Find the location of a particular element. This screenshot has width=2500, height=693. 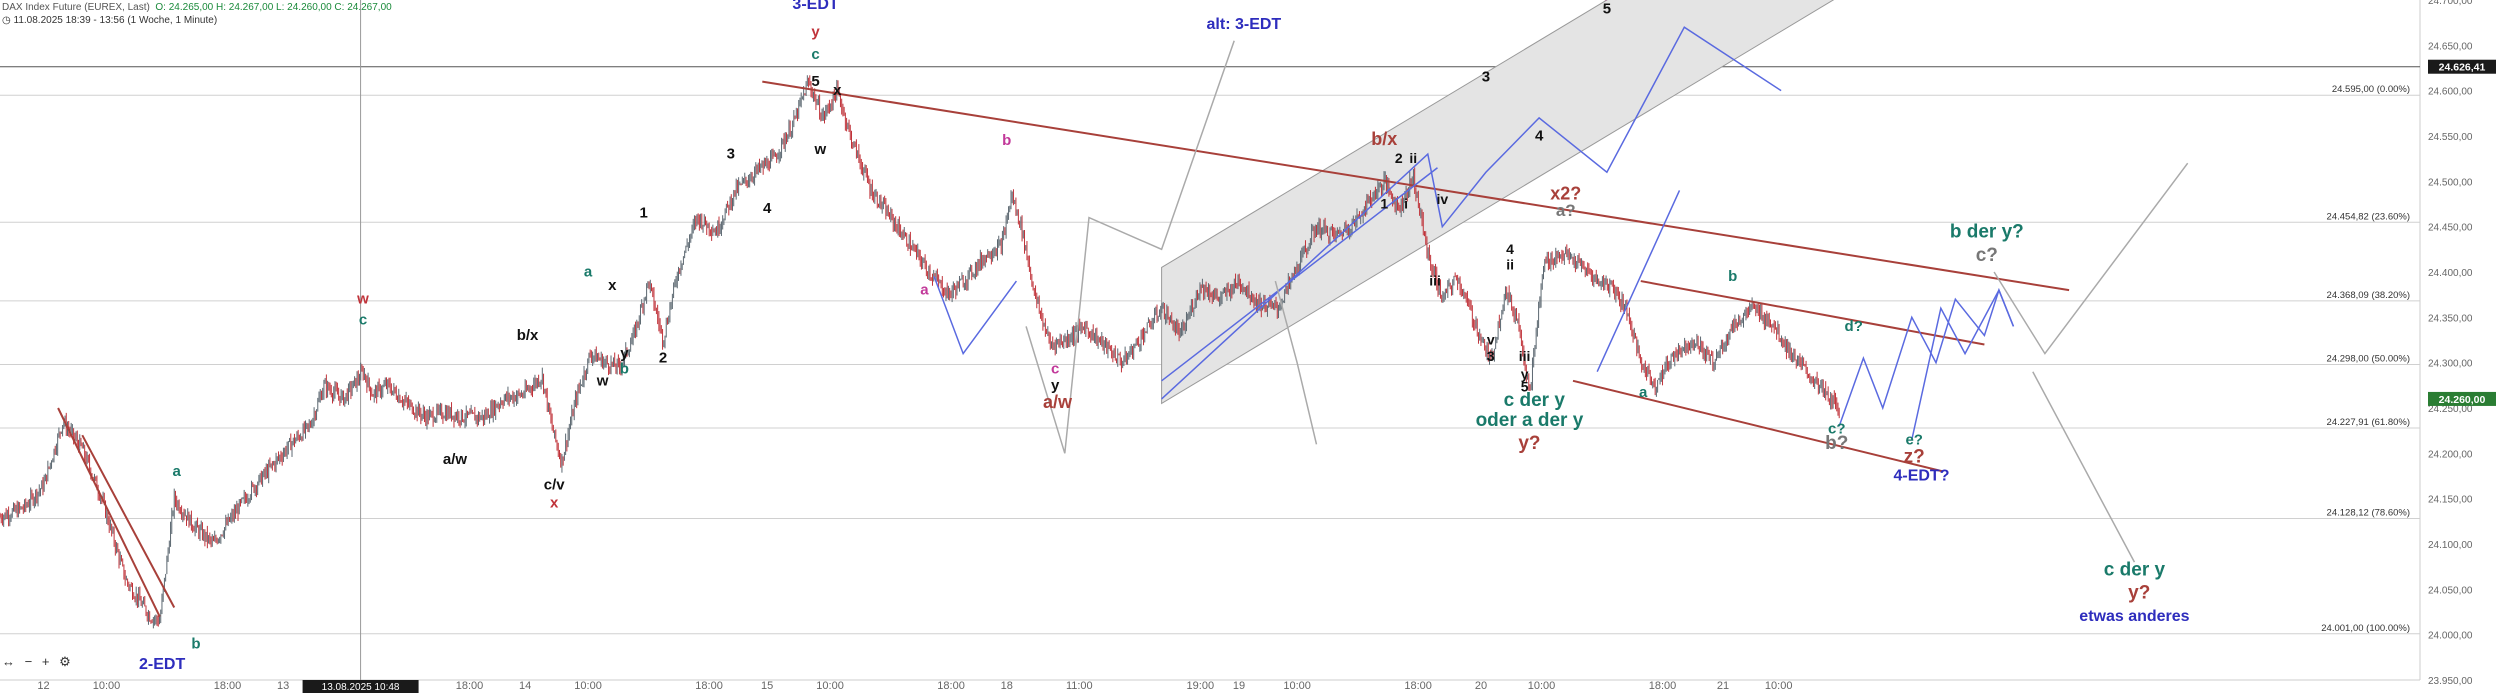

wave-label: 5 is located at coordinates (1607, 9).